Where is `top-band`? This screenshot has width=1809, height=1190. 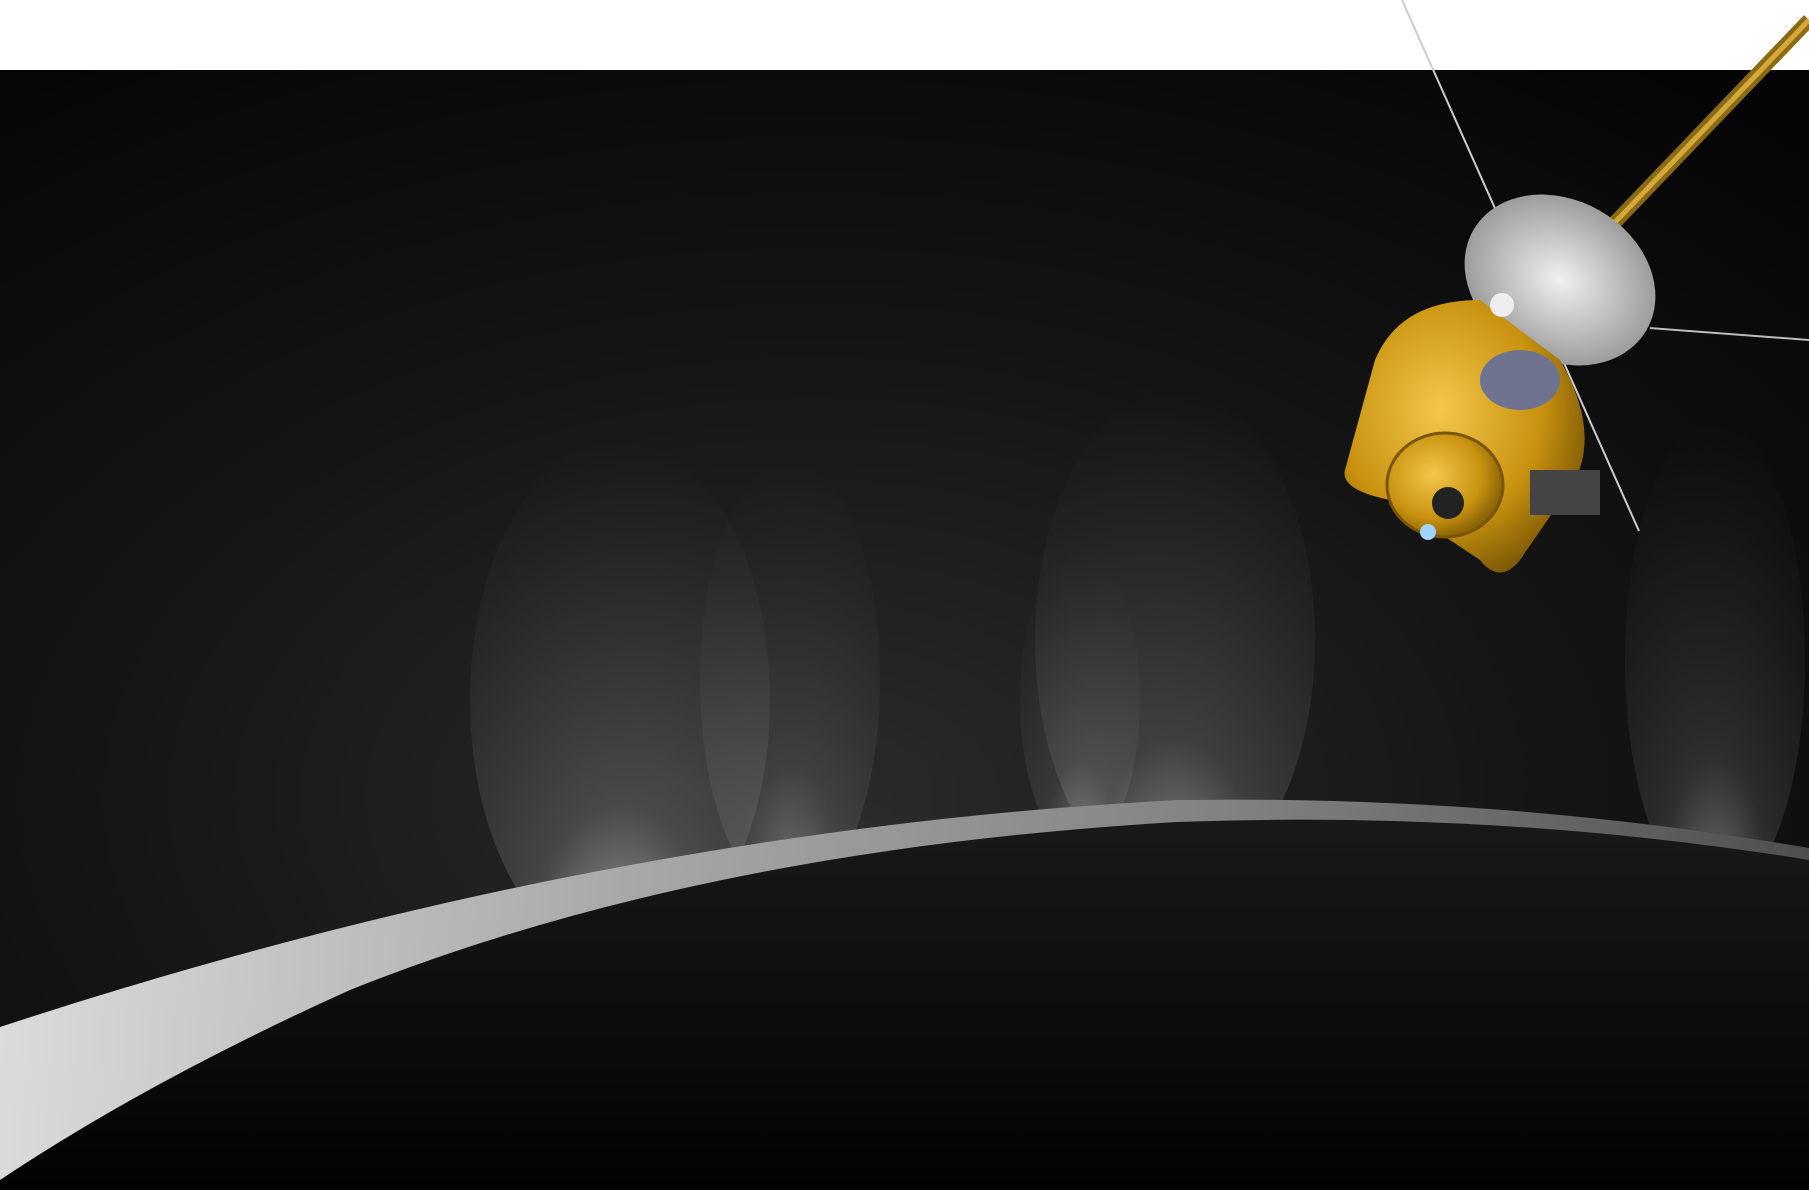 top-band is located at coordinates (904, 35).